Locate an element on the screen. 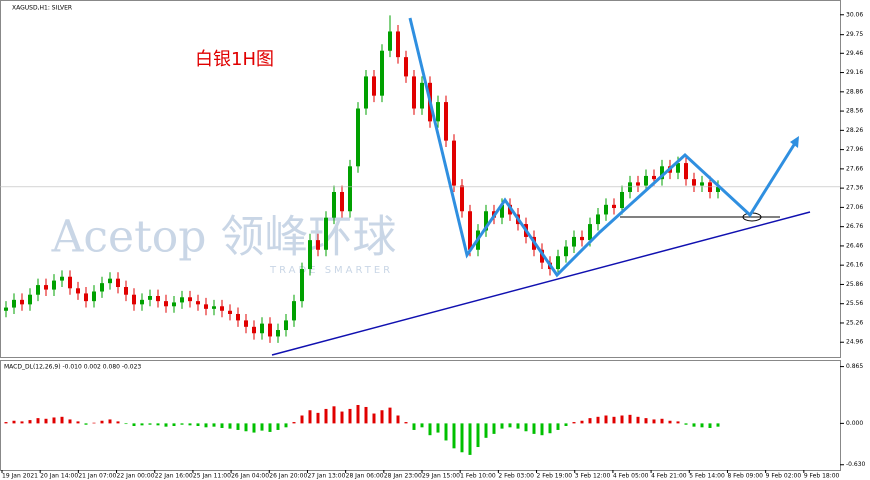  x-tick-label: 4 Feb 21:00 is located at coordinates (669, 476).